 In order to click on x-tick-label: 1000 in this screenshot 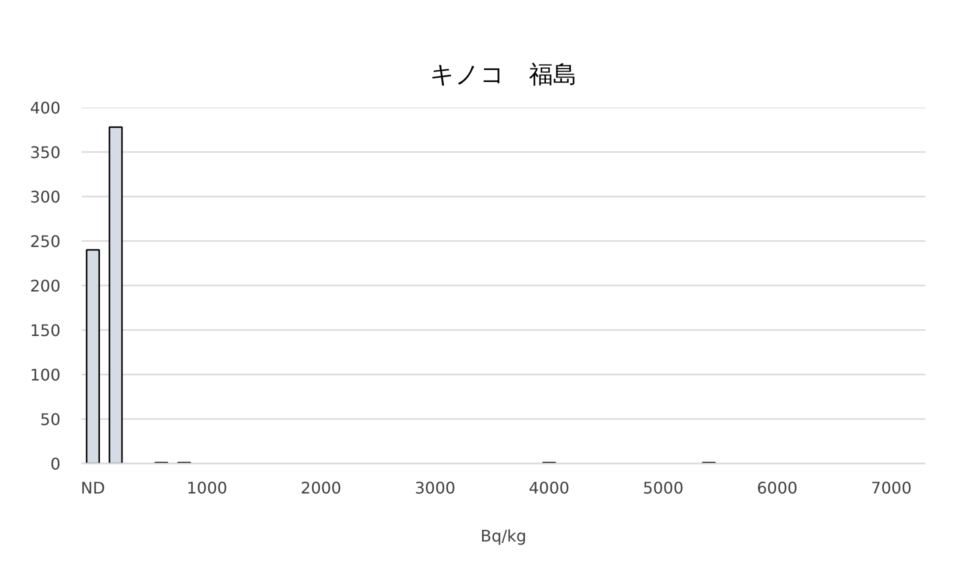, I will do `click(207, 488)`.